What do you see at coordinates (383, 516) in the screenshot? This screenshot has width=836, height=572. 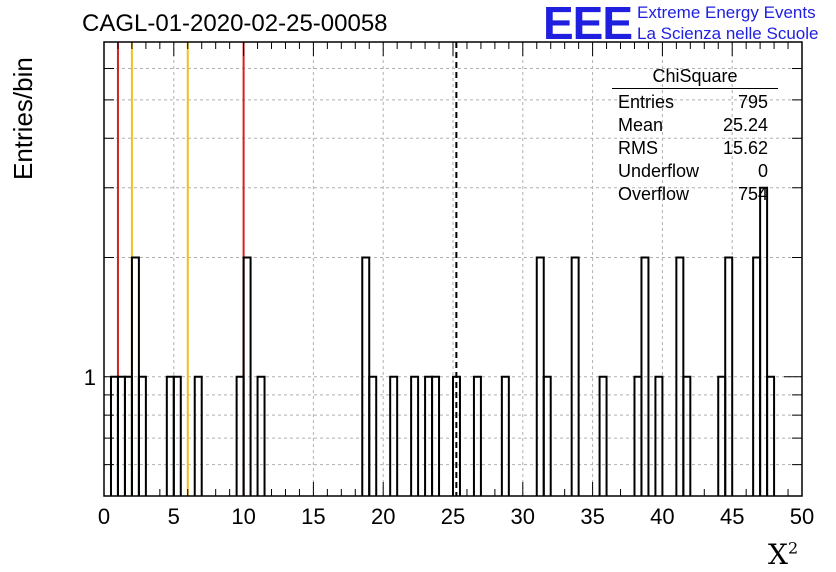 I see `x-tick-label: 20` at bounding box center [383, 516].